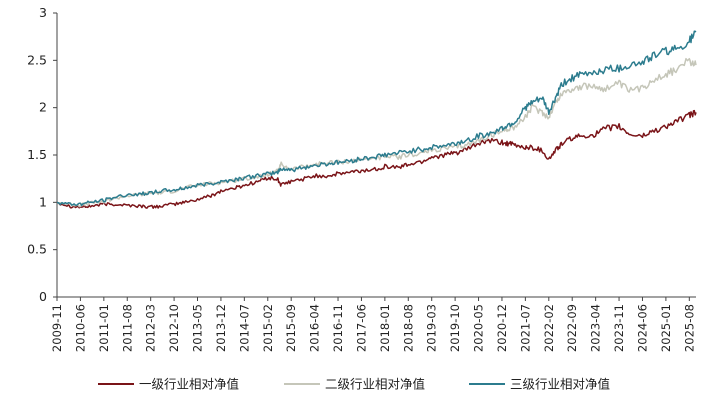 This screenshot has height=411, width=714. Describe the element at coordinates (43, 296) in the screenshot. I see `y-tick-label: 0` at that location.